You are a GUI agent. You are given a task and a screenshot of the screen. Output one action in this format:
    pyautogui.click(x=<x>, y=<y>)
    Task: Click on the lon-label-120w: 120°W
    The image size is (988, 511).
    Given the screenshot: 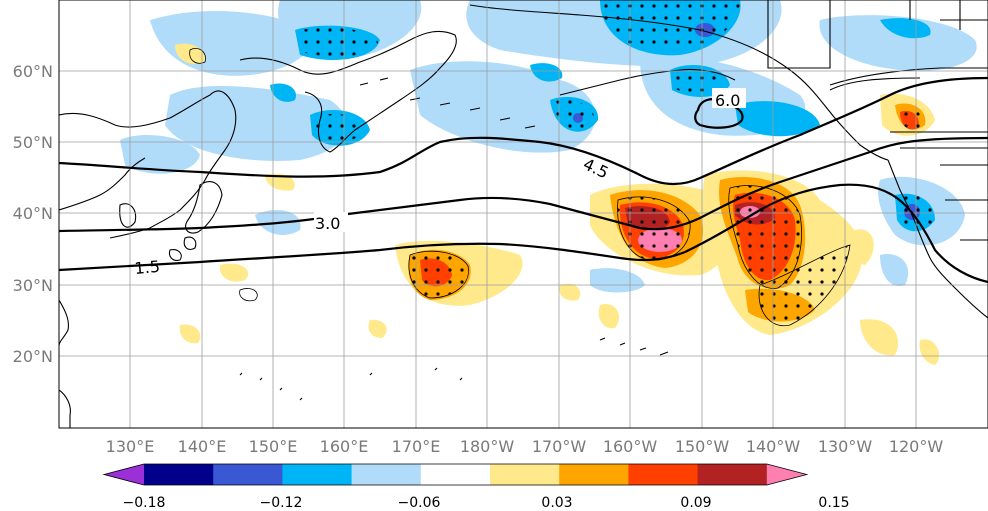 What is the action you would take?
    pyautogui.click(x=916, y=446)
    